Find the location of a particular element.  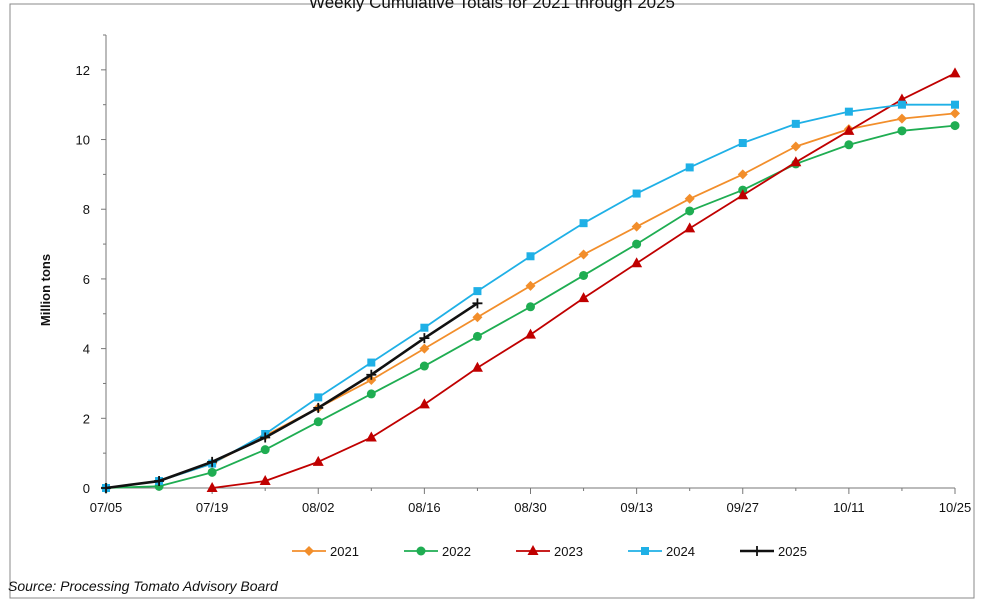

y-axis-label: Million tons is located at coordinates (45, 290).